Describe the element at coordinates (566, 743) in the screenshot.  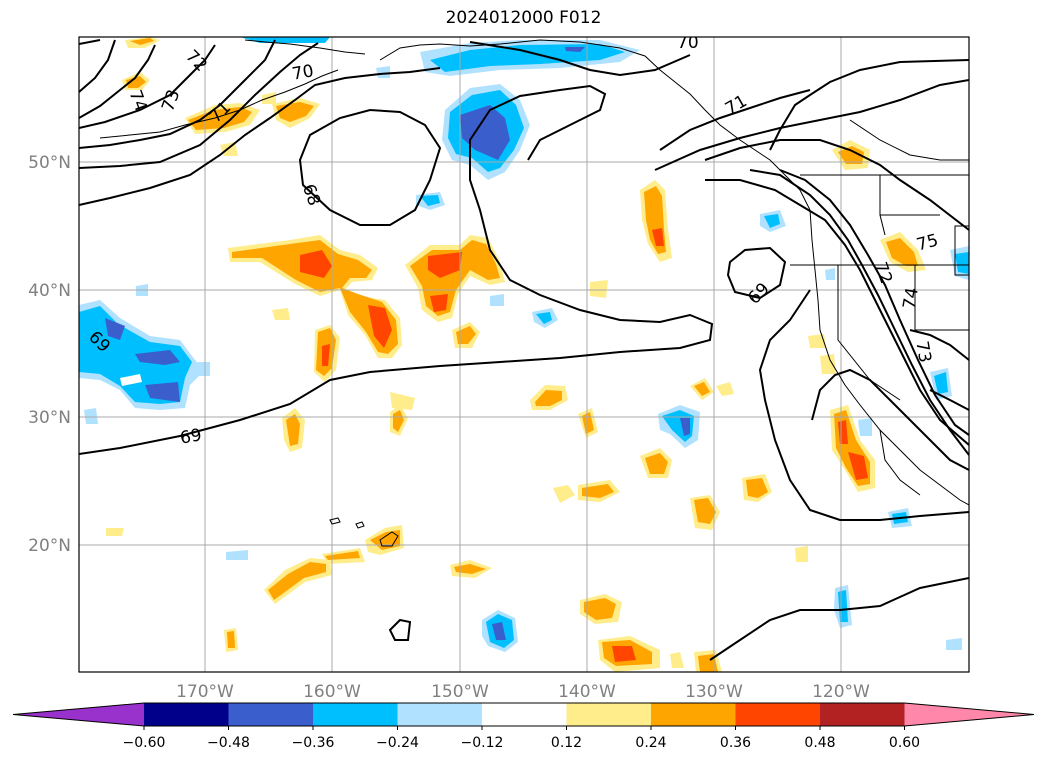
I see `colorbar-tick-label: 0.12` at that location.